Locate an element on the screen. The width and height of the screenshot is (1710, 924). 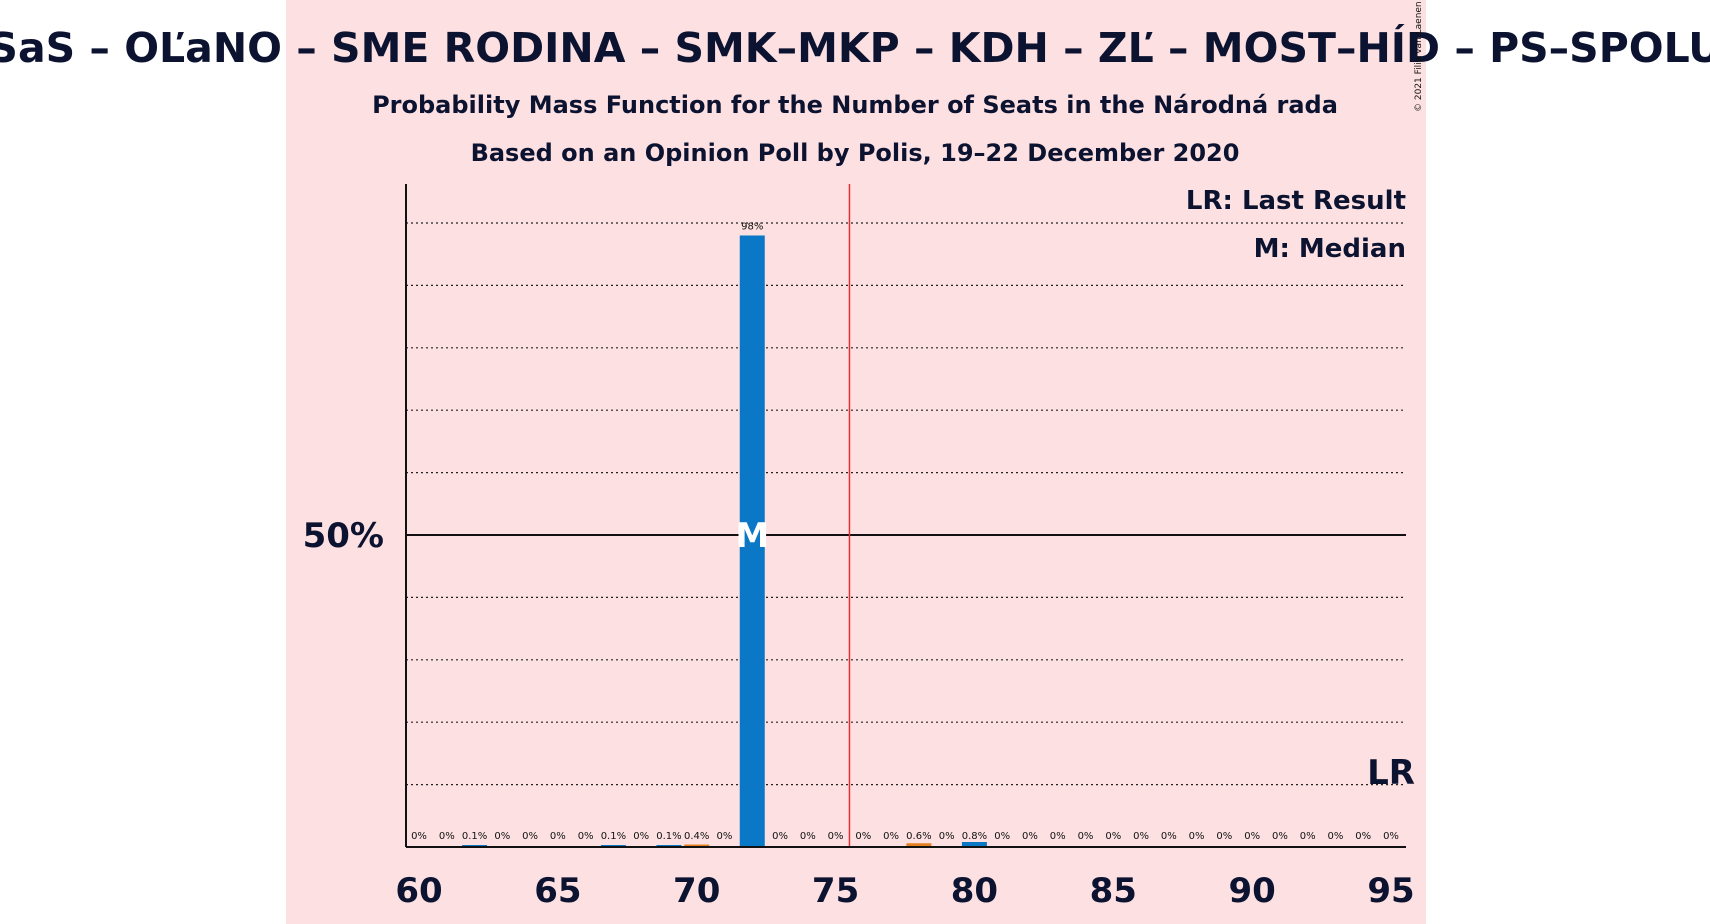
bar-label-seat-72: 98% is located at coordinates (752, 226).